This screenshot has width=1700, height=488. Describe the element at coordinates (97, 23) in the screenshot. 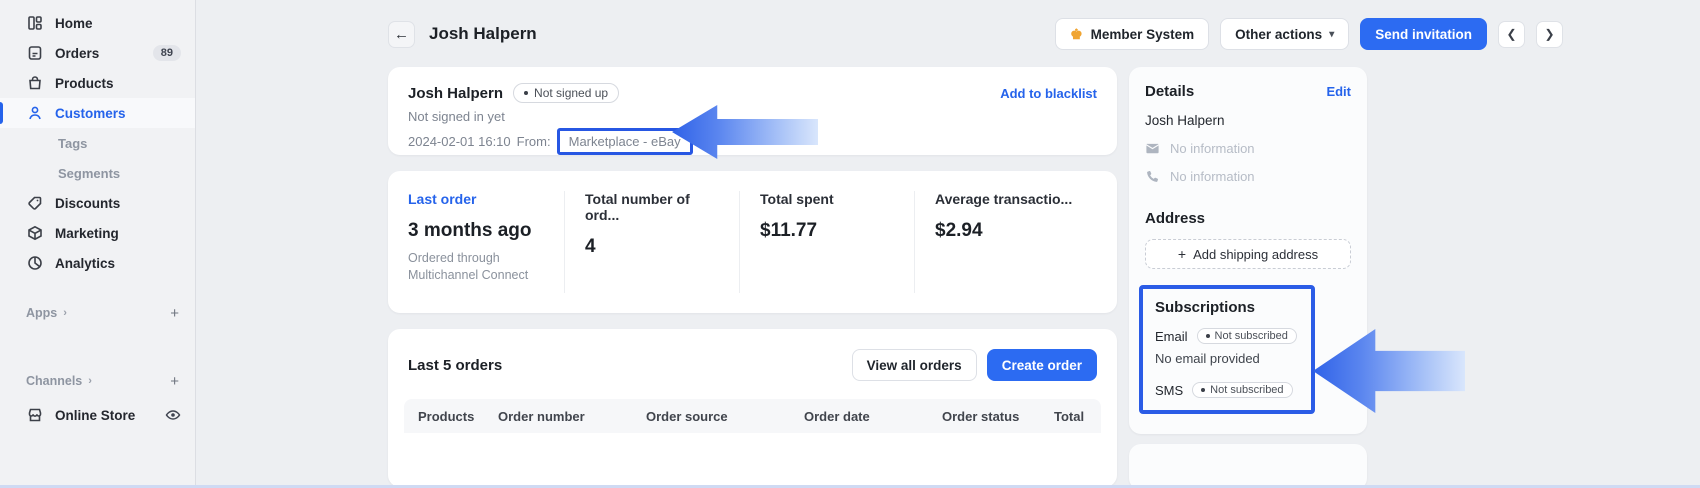

I see `sidebar-item-home: Home` at that location.